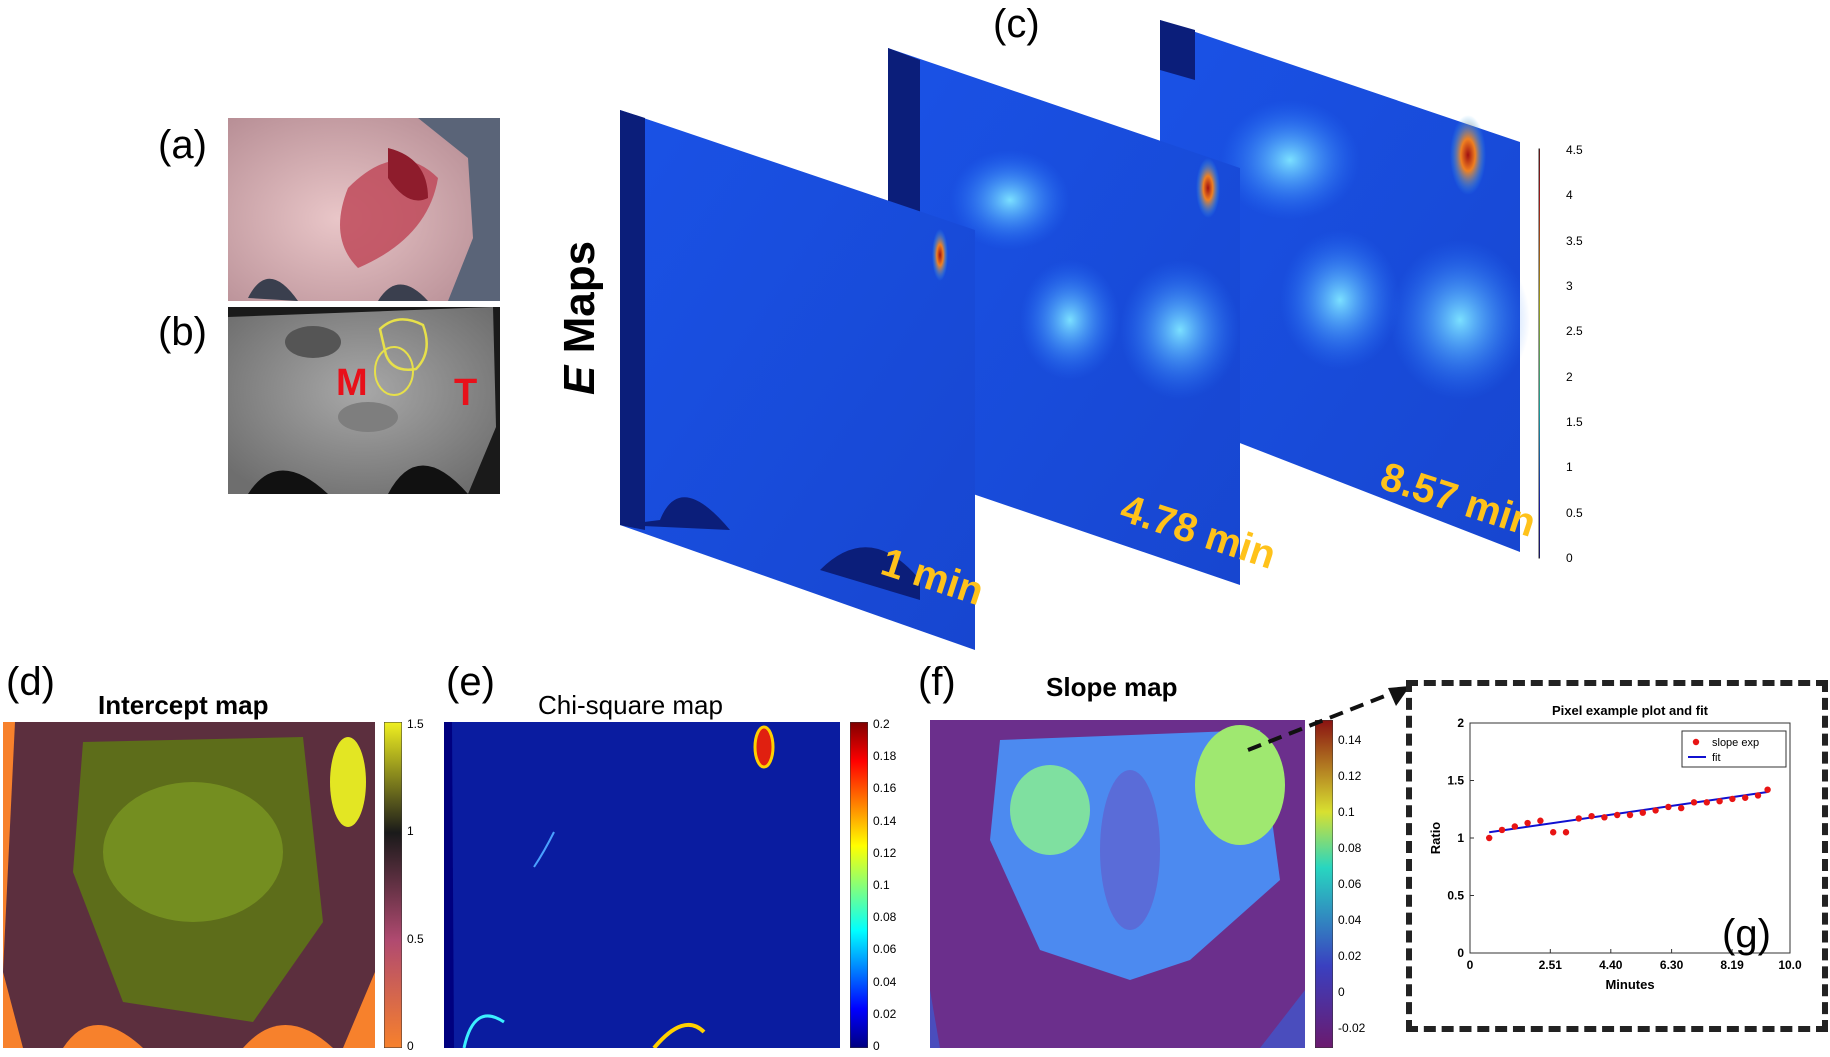 Image resolution: width=1830 pixels, height=1057 pixels. What do you see at coordinates (352, 383) in the screenshot?
I see `muscle-label: M` at bounding box center [352, 383].